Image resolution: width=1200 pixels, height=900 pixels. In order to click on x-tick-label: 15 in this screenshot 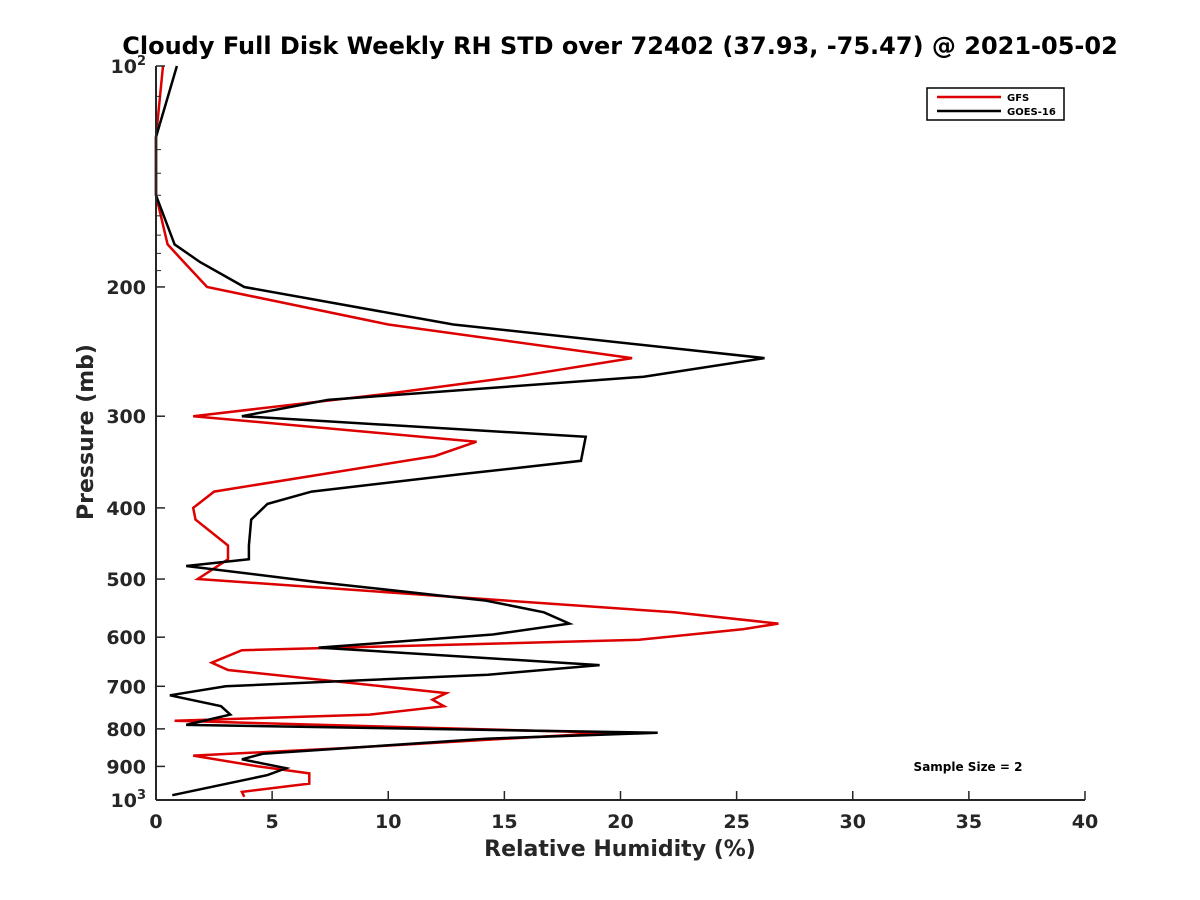, I will do `click(504, 822)`.